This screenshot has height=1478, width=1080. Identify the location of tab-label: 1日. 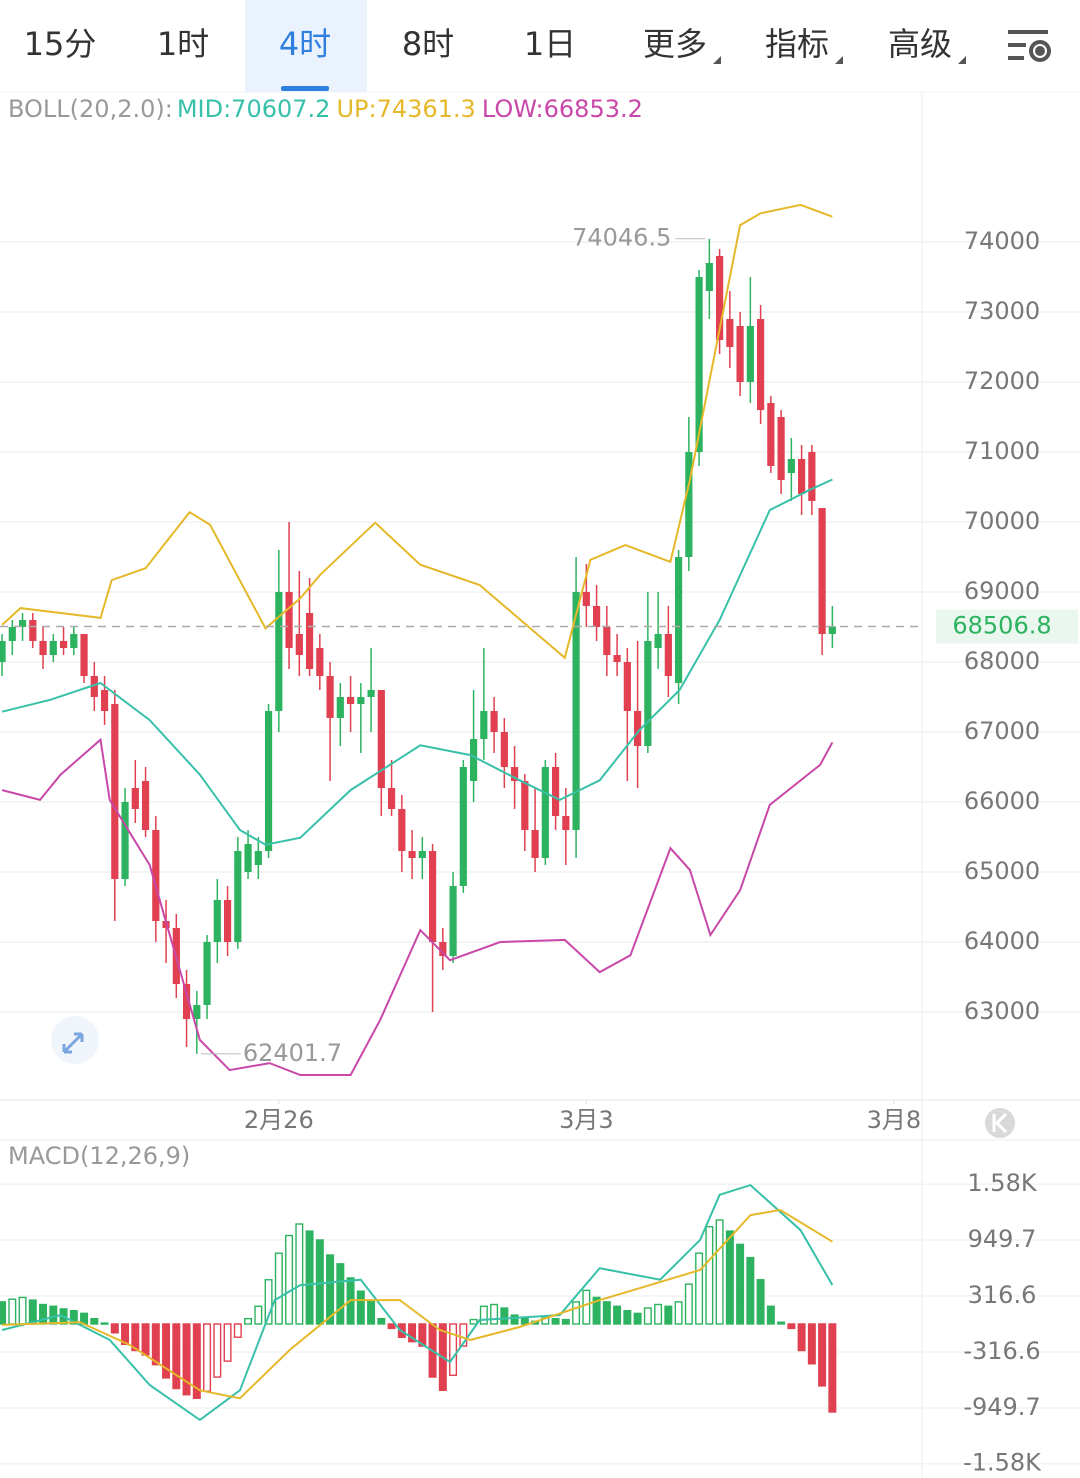
(550, 44).